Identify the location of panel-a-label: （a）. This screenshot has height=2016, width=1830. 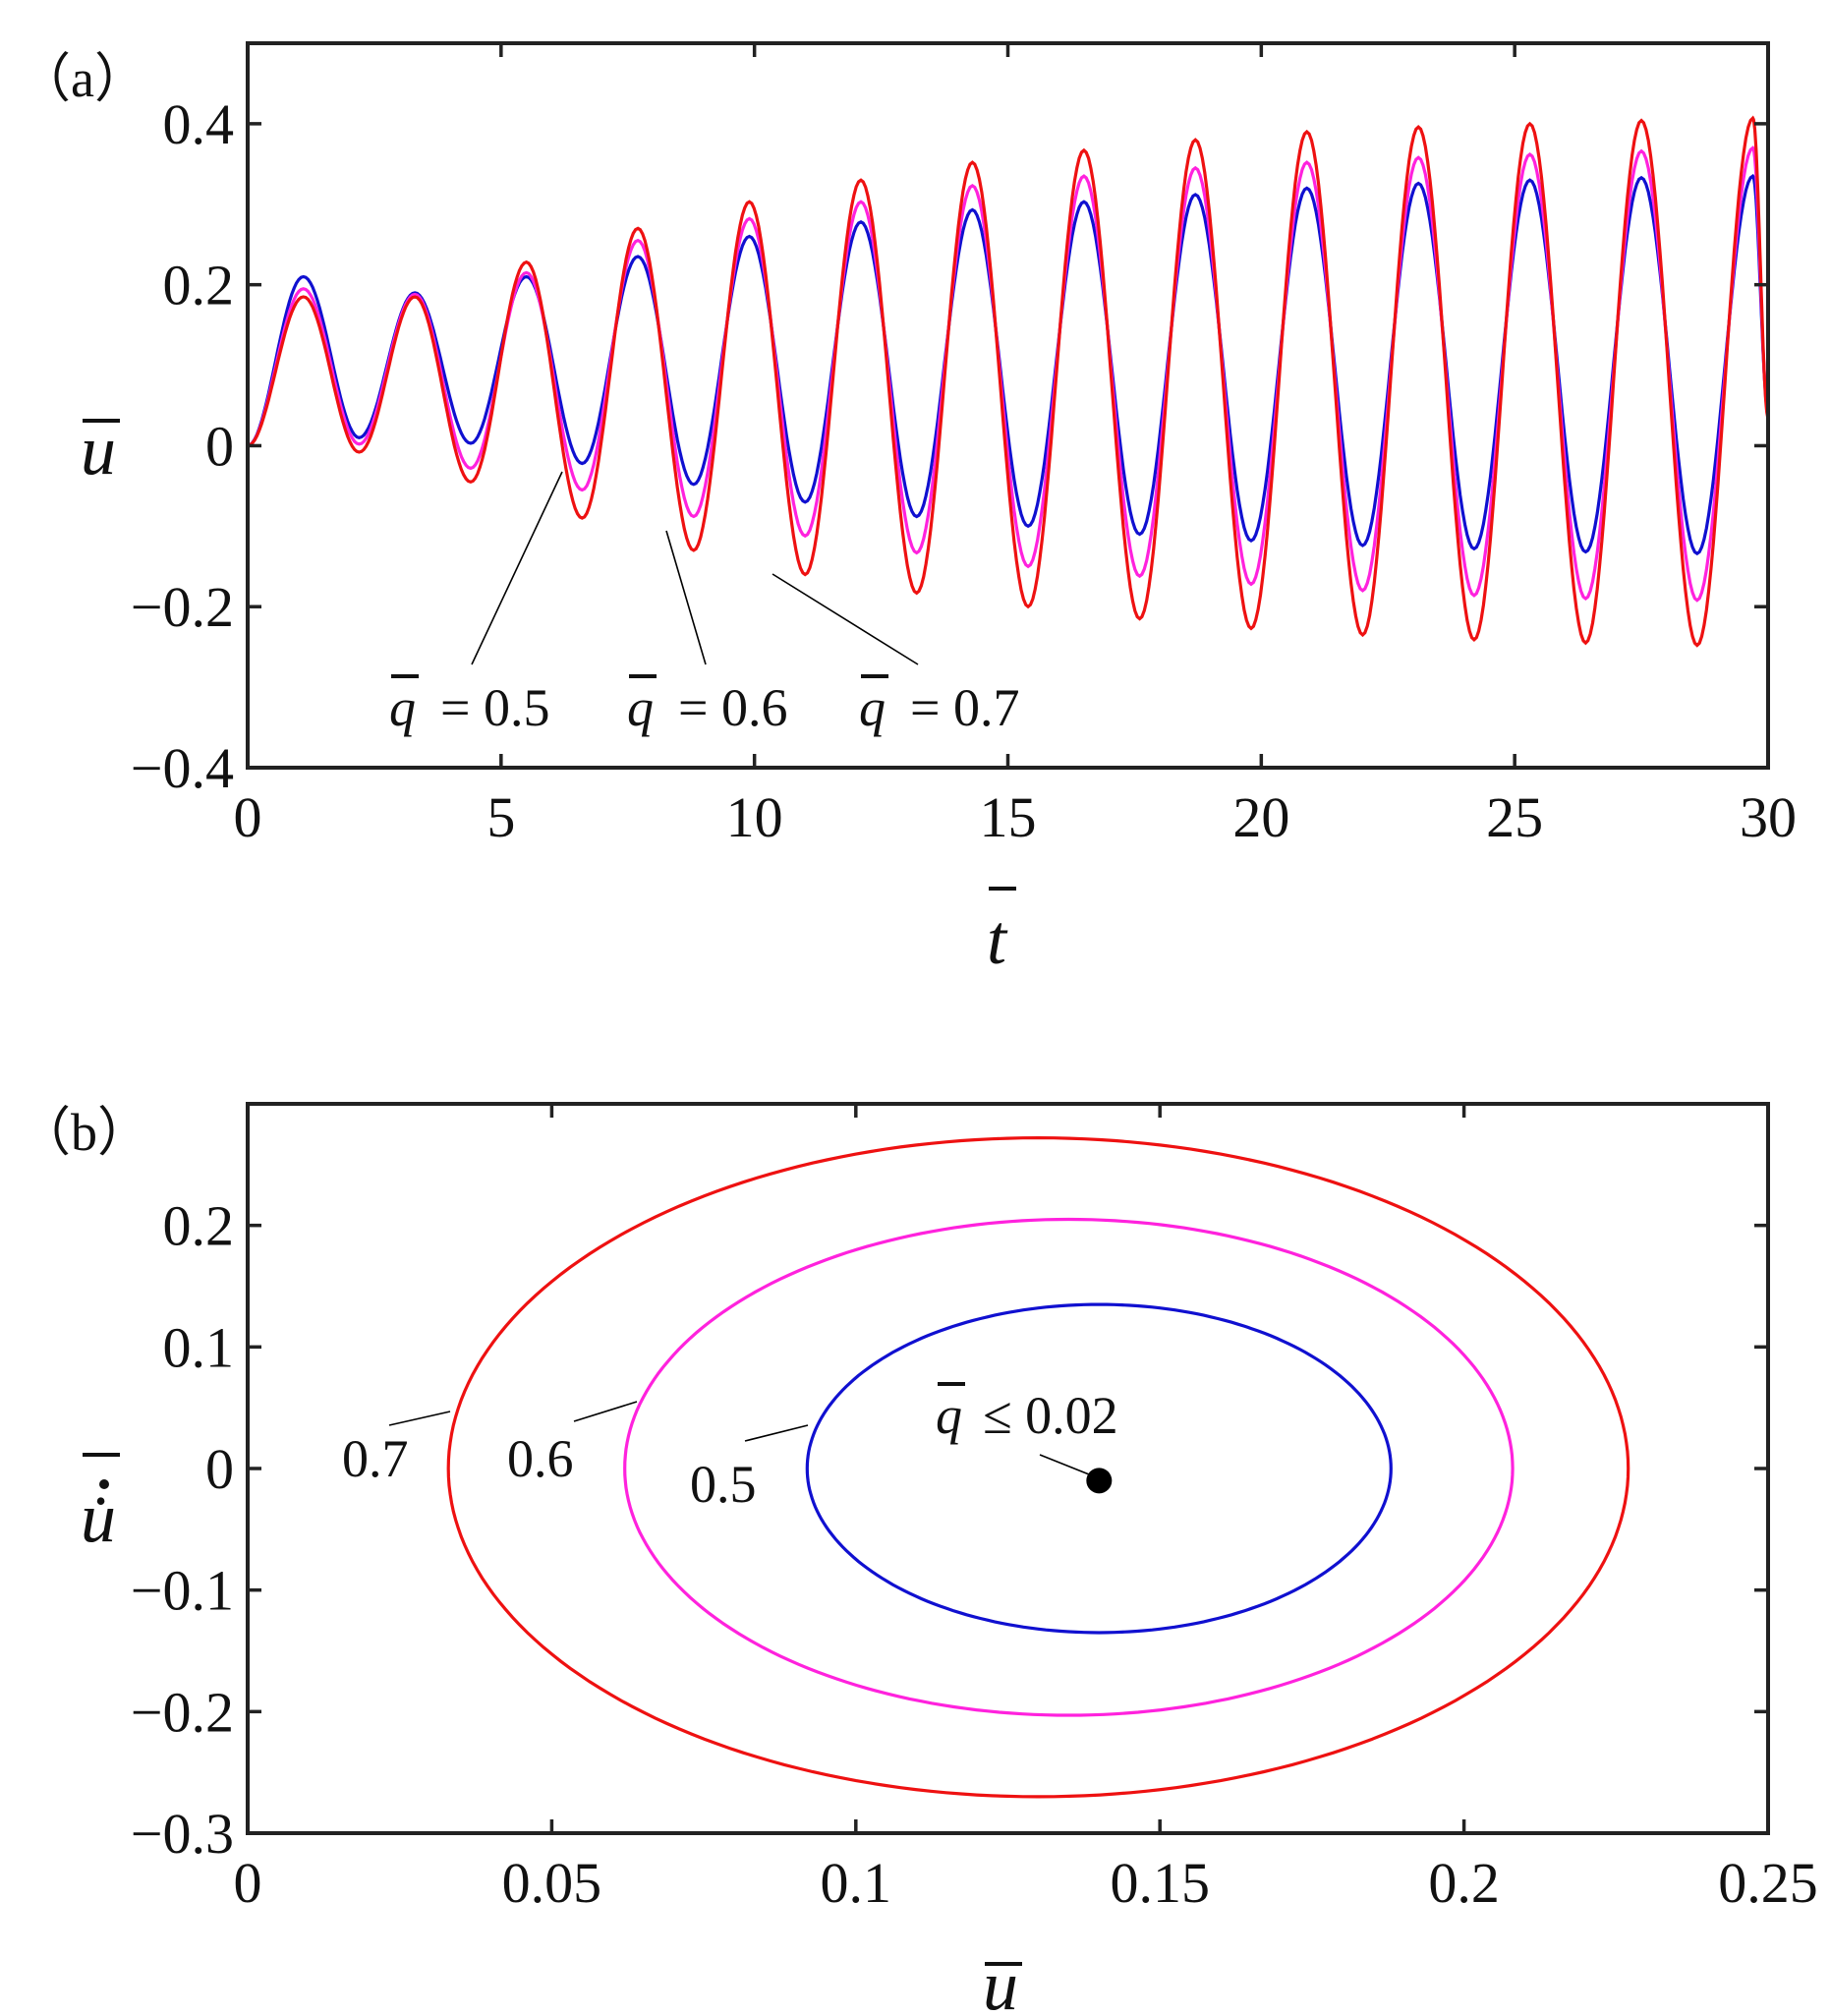
(82, 78).